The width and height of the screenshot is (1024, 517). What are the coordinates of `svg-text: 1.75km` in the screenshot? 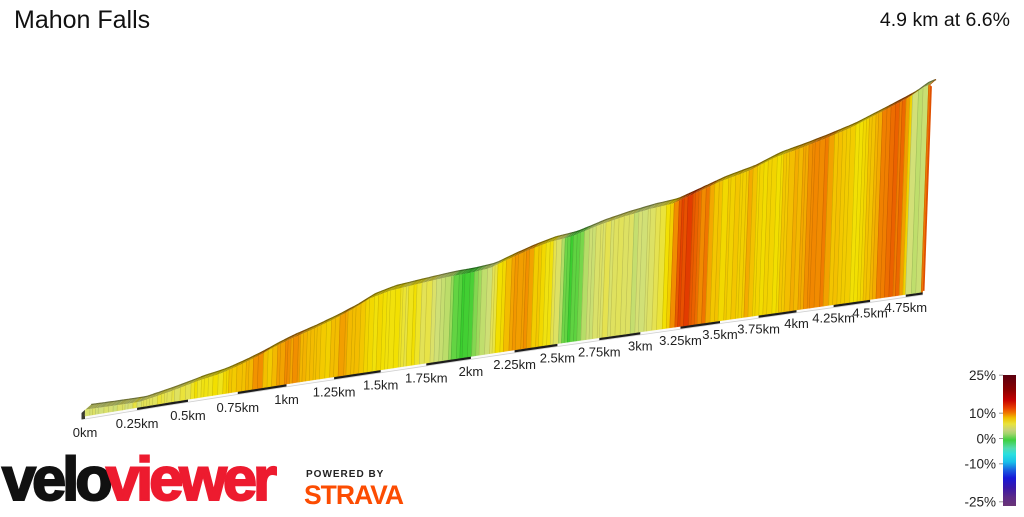 It's located at (426, 378).